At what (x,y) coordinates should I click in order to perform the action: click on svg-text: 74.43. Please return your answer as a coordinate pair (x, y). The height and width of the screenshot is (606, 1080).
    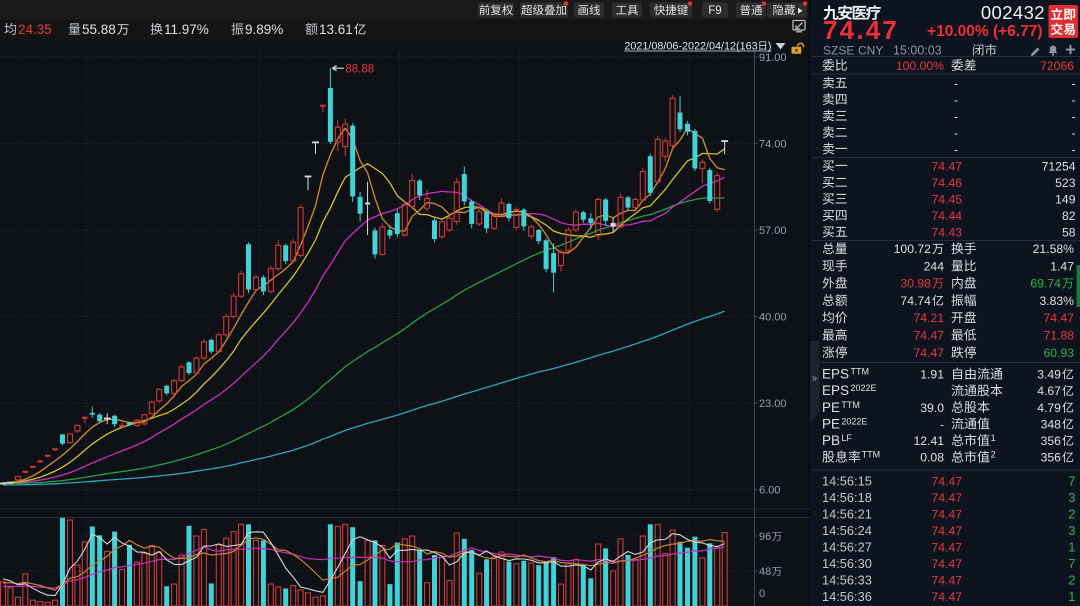
    Looking at the image, I should click on (947, 232).